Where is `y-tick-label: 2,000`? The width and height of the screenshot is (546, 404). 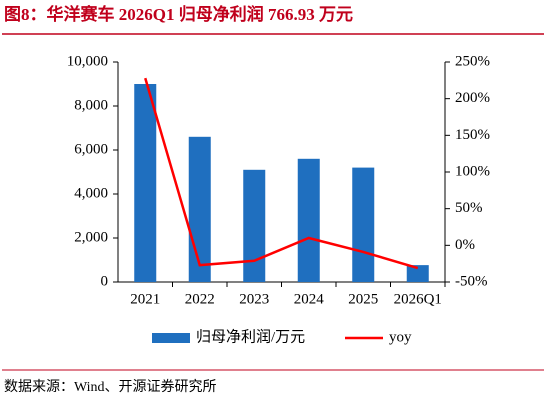 y-tick-label: 2,000 is located at coordinates (91, 237).